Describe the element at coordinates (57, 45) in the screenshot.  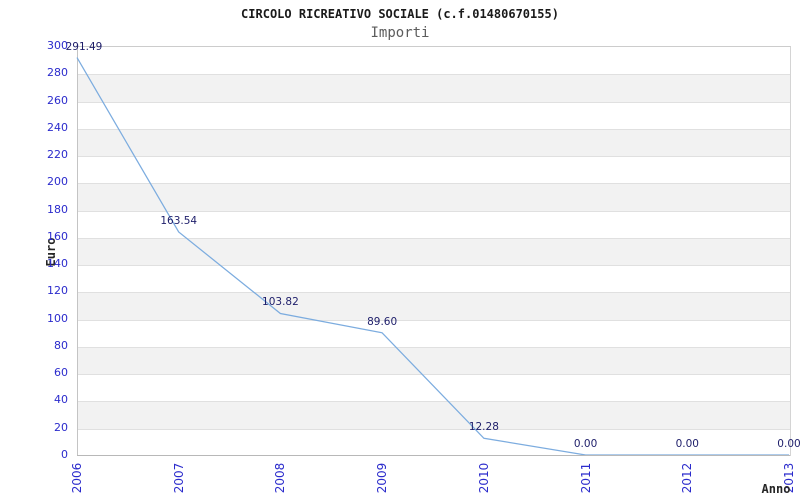
I see `y-tick-label: 300` at that location.